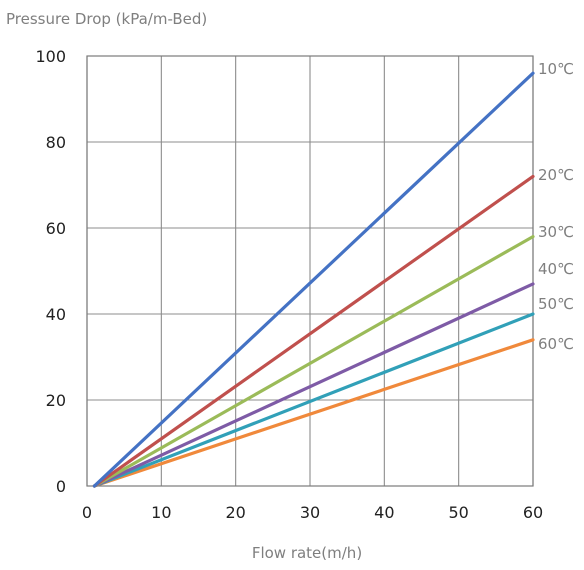  What do you see at coordinates (556, 175) in the screenshot?
I see `series-label: 20℃` at bounding box center [556, 175].